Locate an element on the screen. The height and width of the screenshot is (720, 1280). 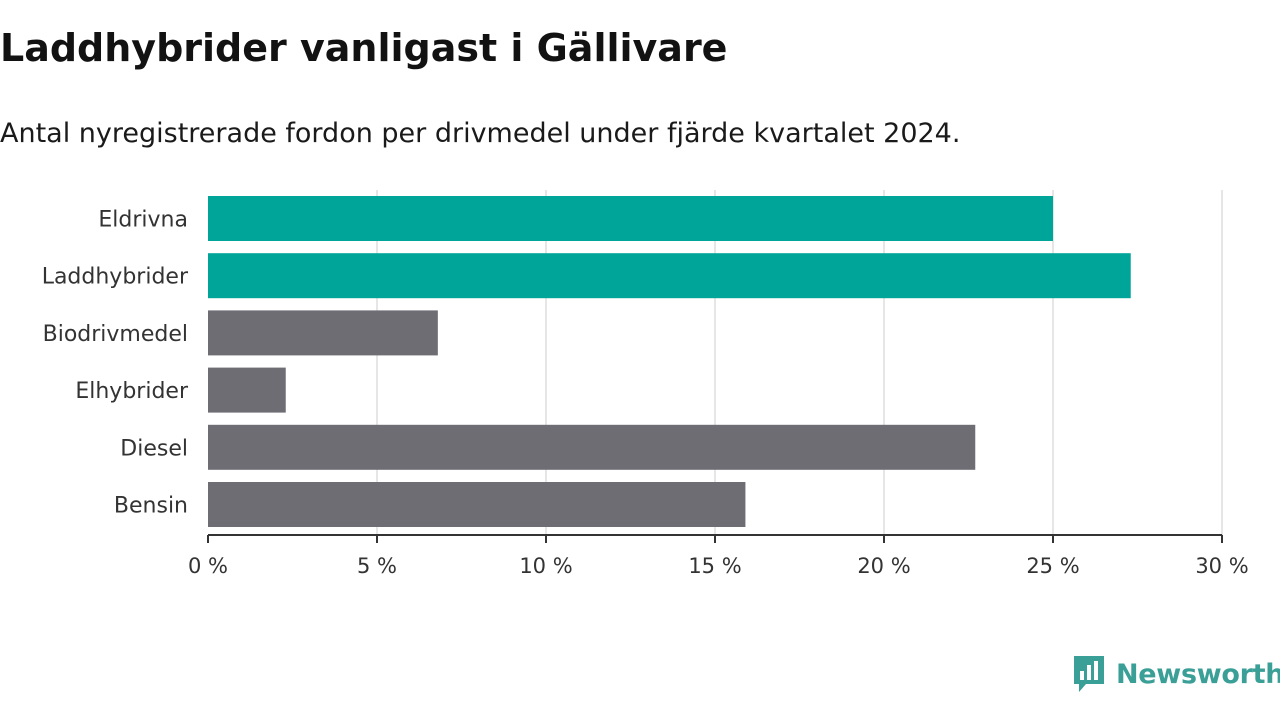
x-axis: 0 % 5 % 10 % 15 % 20 % 25 % 30 % is located at coordinates (718, 556).